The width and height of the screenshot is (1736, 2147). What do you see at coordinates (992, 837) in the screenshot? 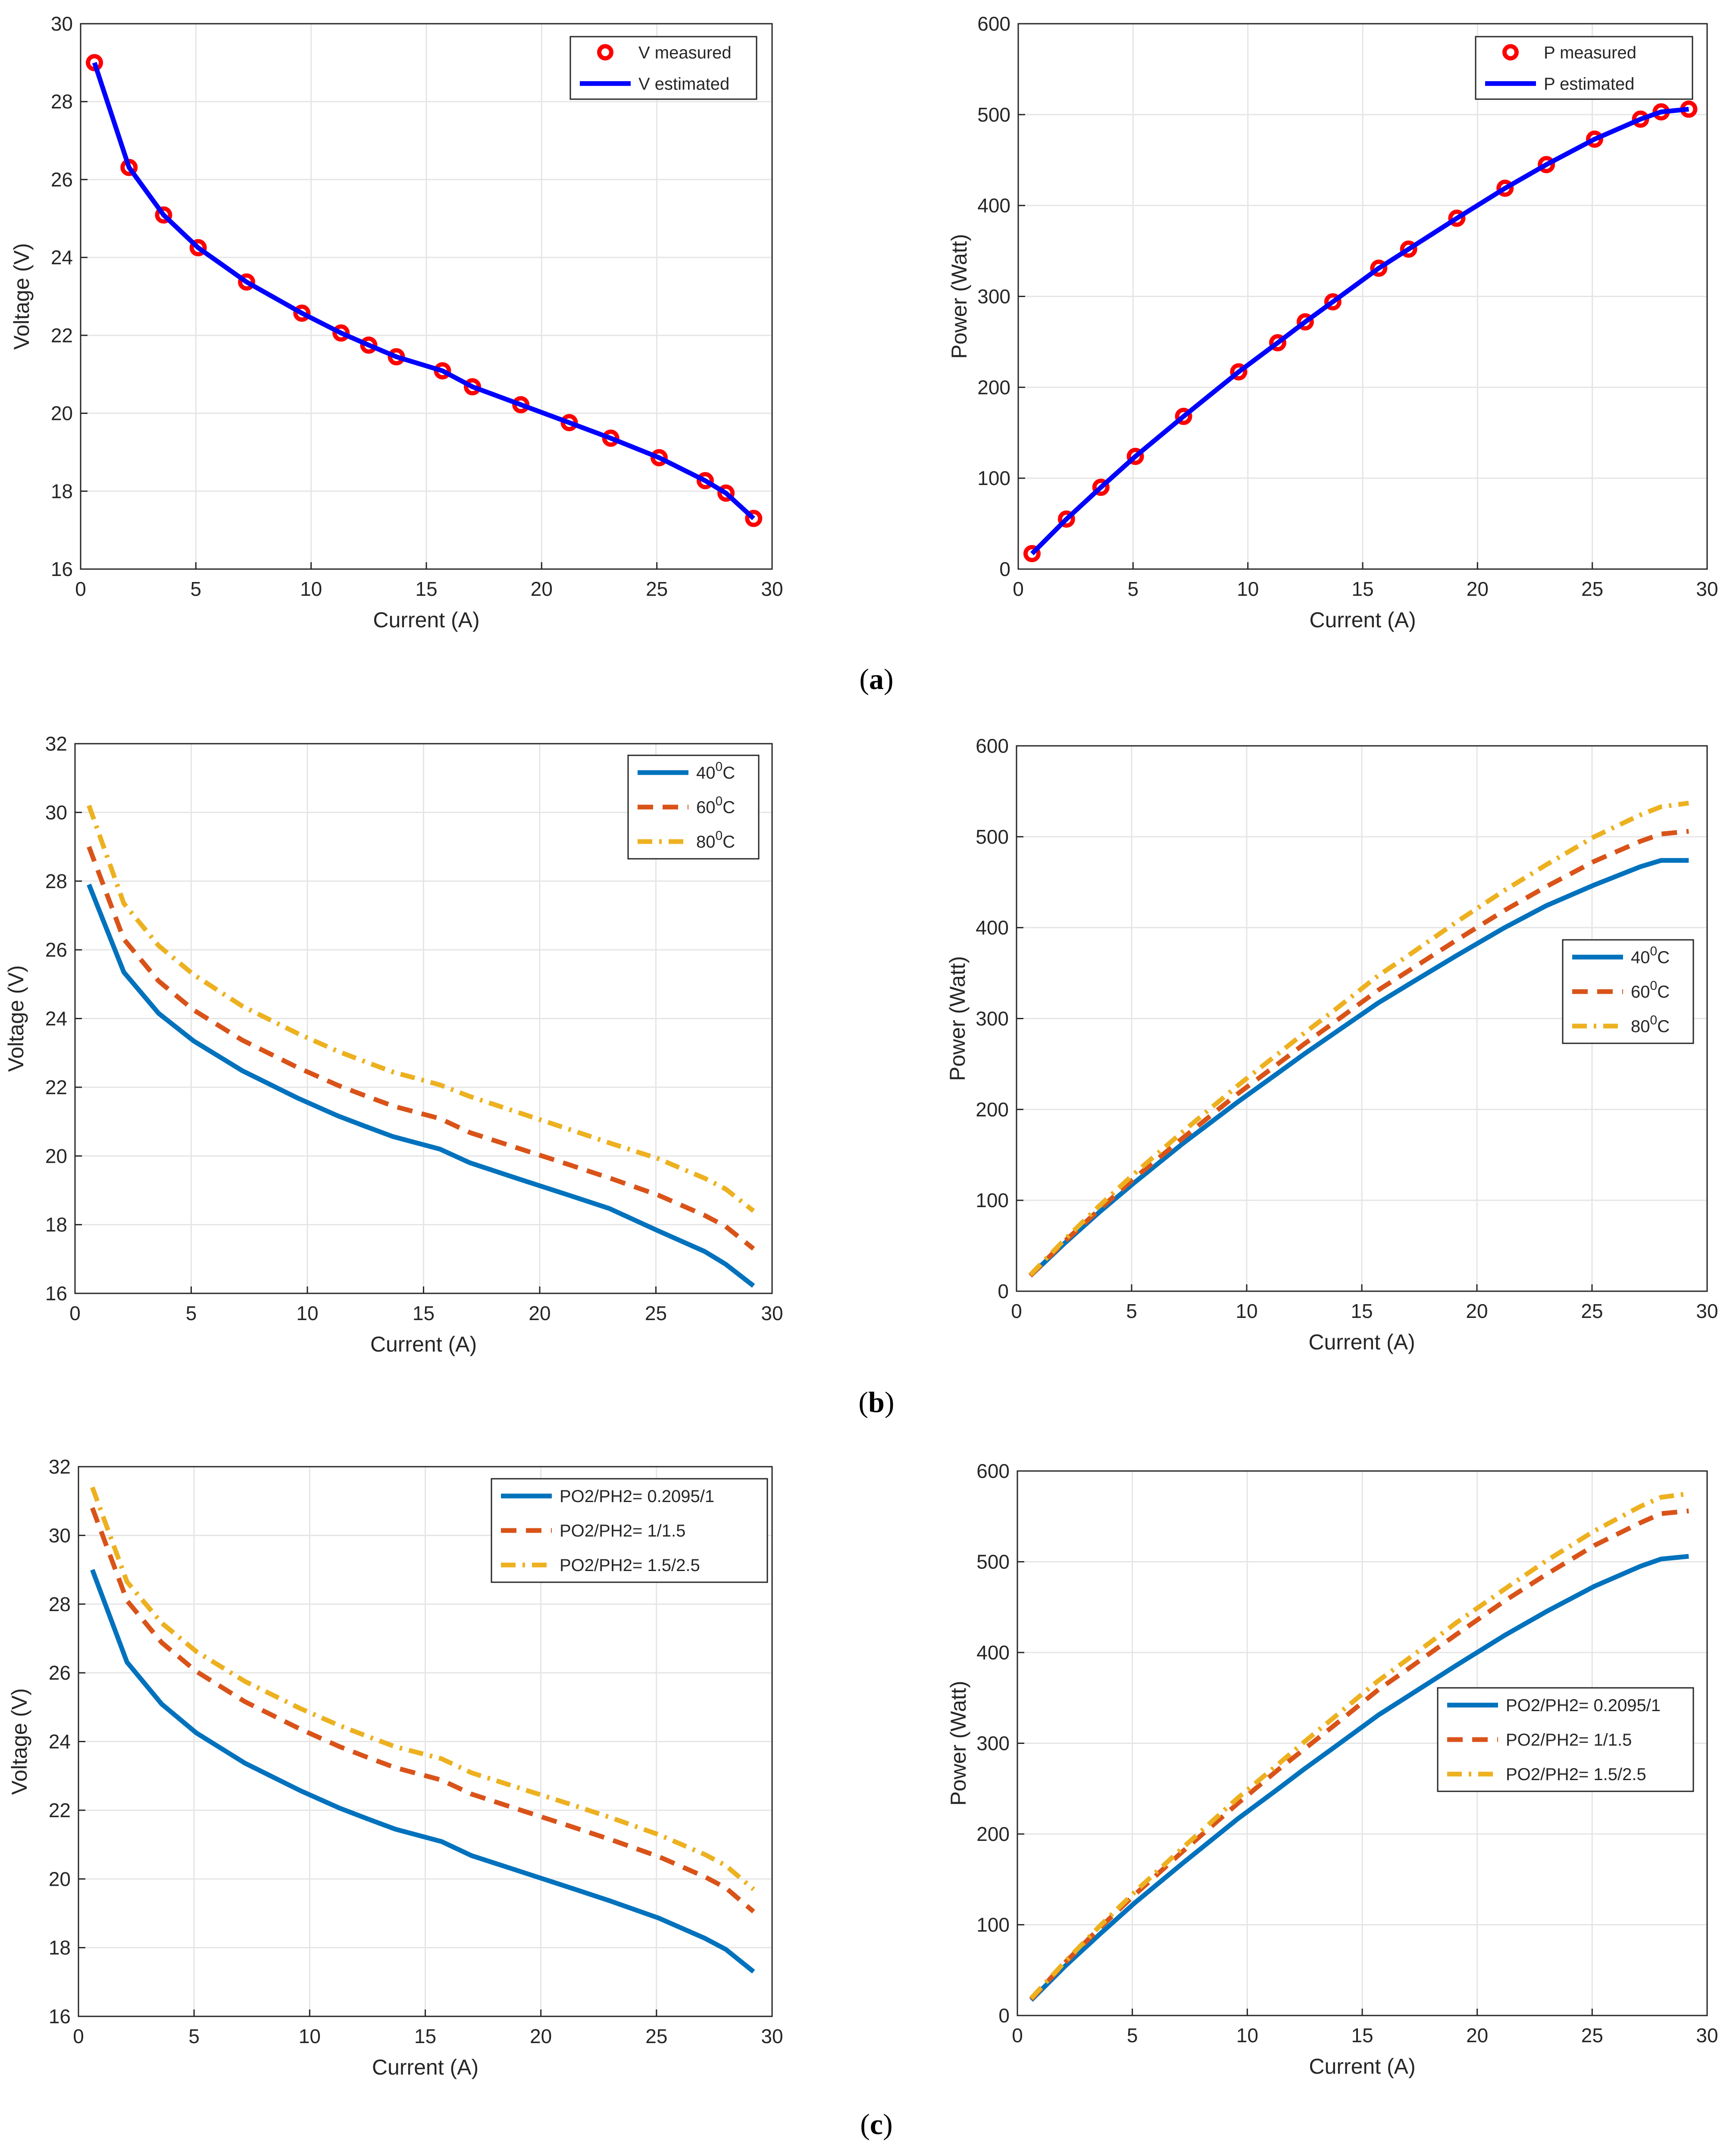
I see `b-power-ytick-5: 500` at bounding box center [992, 837].